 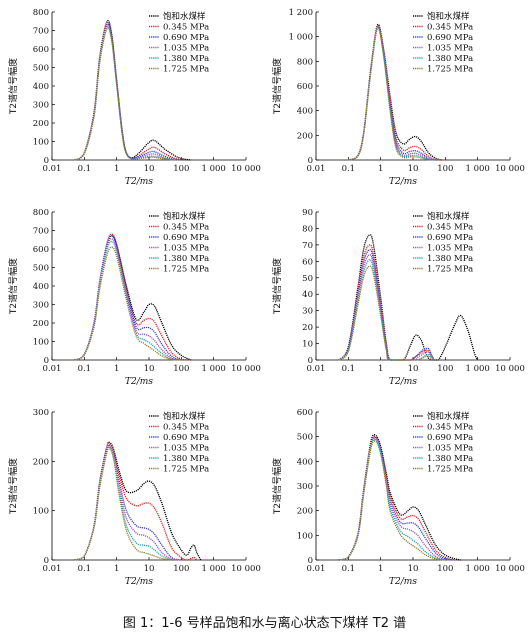 I want to click on y-tick-label: 500, so click(x=41, y=69).